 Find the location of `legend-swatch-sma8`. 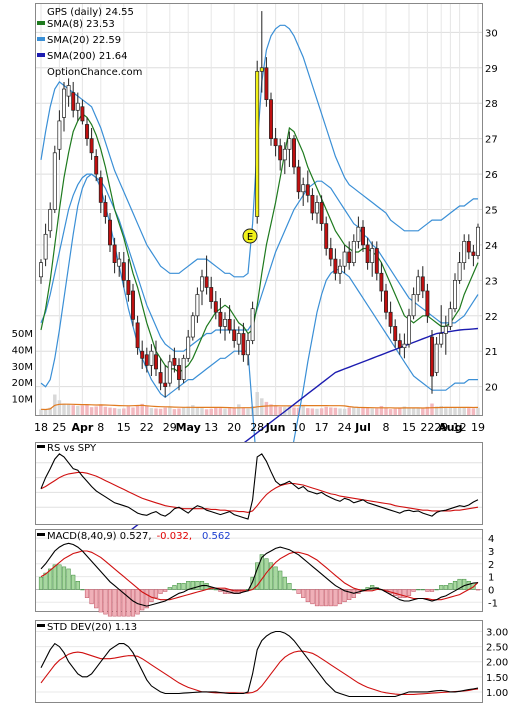

legend-swatch-sma8 is located at coordinates (41, 23).